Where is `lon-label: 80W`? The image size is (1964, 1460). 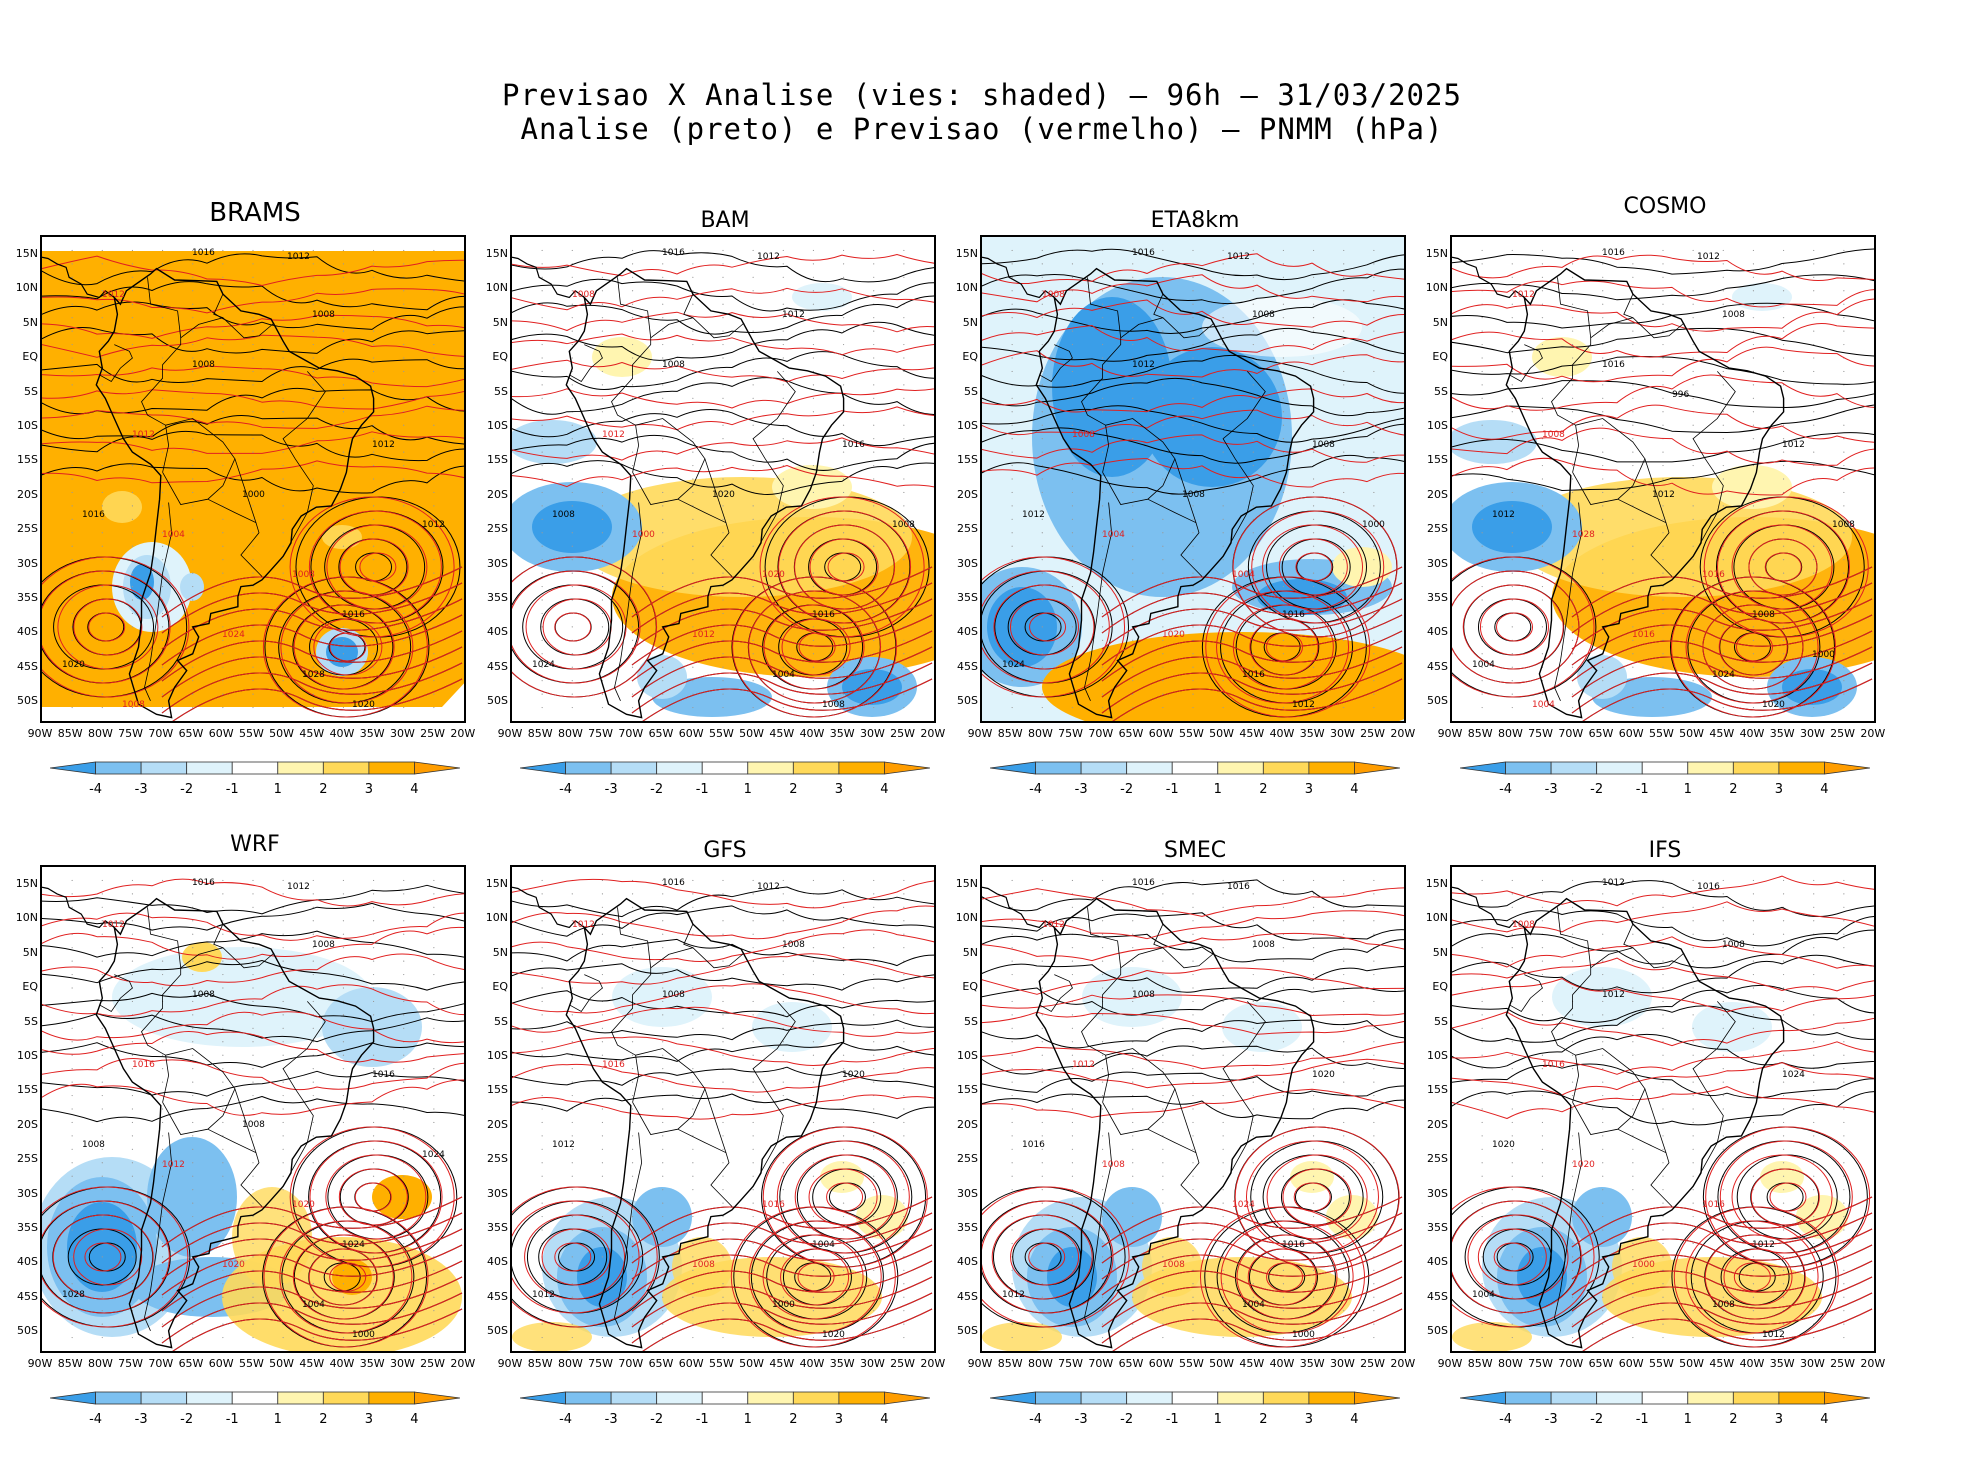
lon-label: 80W is located at coordinates (100, 733).